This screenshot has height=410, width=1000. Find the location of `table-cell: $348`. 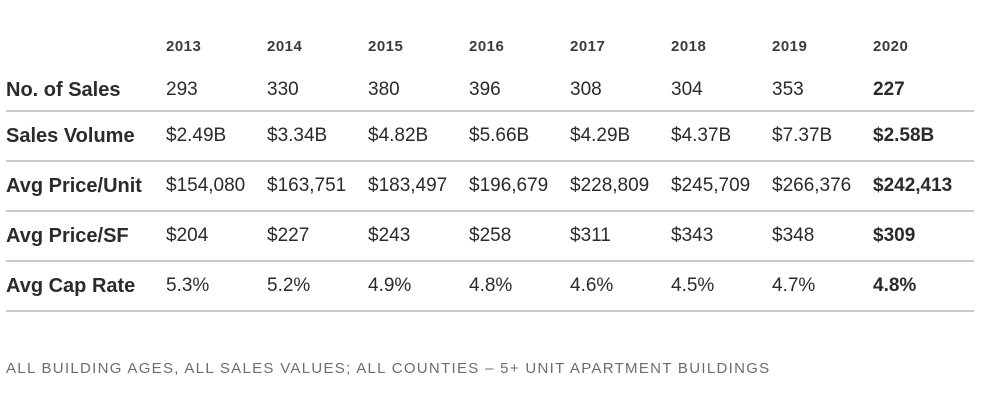

table-cell: $348 is located at coordinates (820, 236).